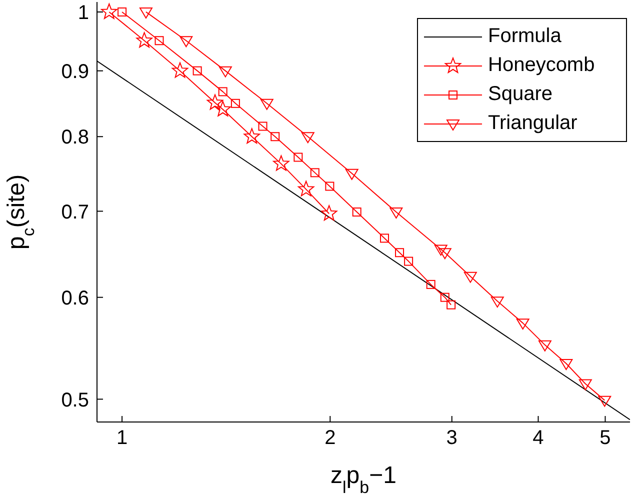 This screenshot has height=503, width=632. What do you see at coordinates (541, 65) in the screenshot?
I see `legend-label: Honeycomb` at bounding box center [541, 65].